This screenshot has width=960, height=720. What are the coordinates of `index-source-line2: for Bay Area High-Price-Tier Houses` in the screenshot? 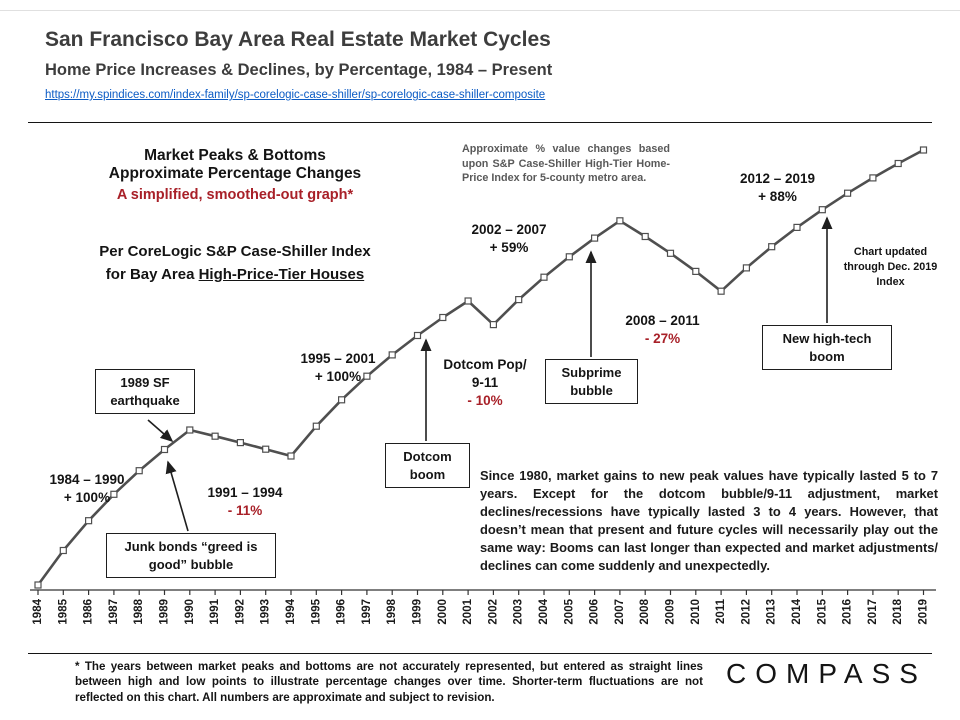 It's located at (235, 275).